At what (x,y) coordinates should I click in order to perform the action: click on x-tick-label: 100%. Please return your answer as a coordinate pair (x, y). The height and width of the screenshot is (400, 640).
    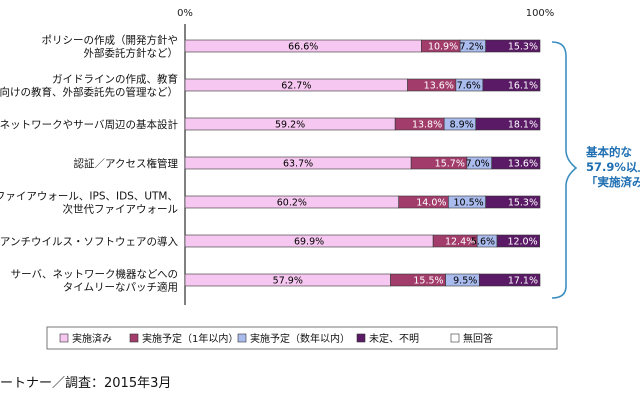
    Looking at the image, I should click on (540, 13).